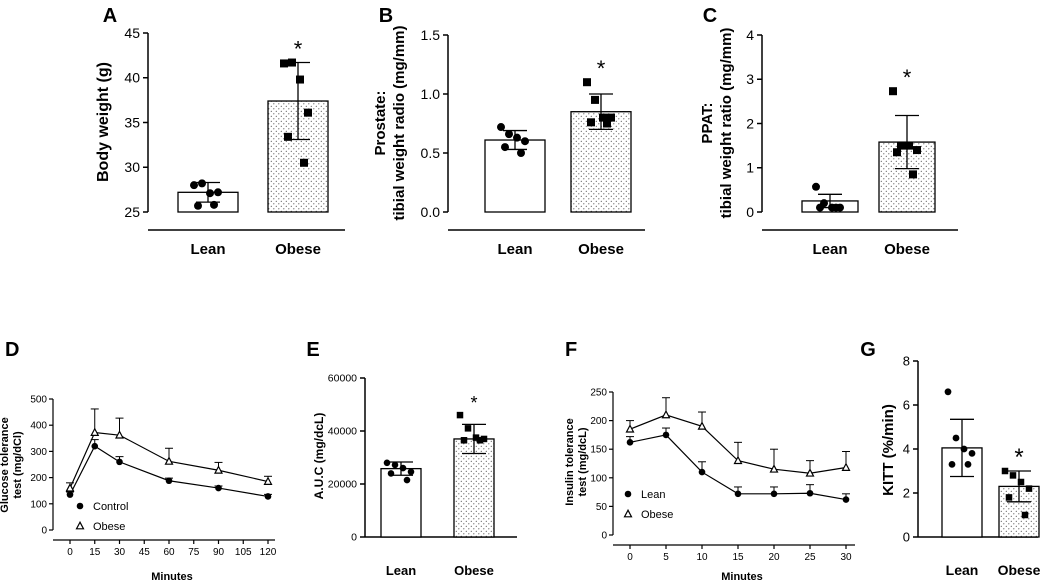 The height and width of the screenshot is (585, 1059). Describe the element at coordinates (846, 557) in the screenshot. I see `x-tick-label: 30` at that location.